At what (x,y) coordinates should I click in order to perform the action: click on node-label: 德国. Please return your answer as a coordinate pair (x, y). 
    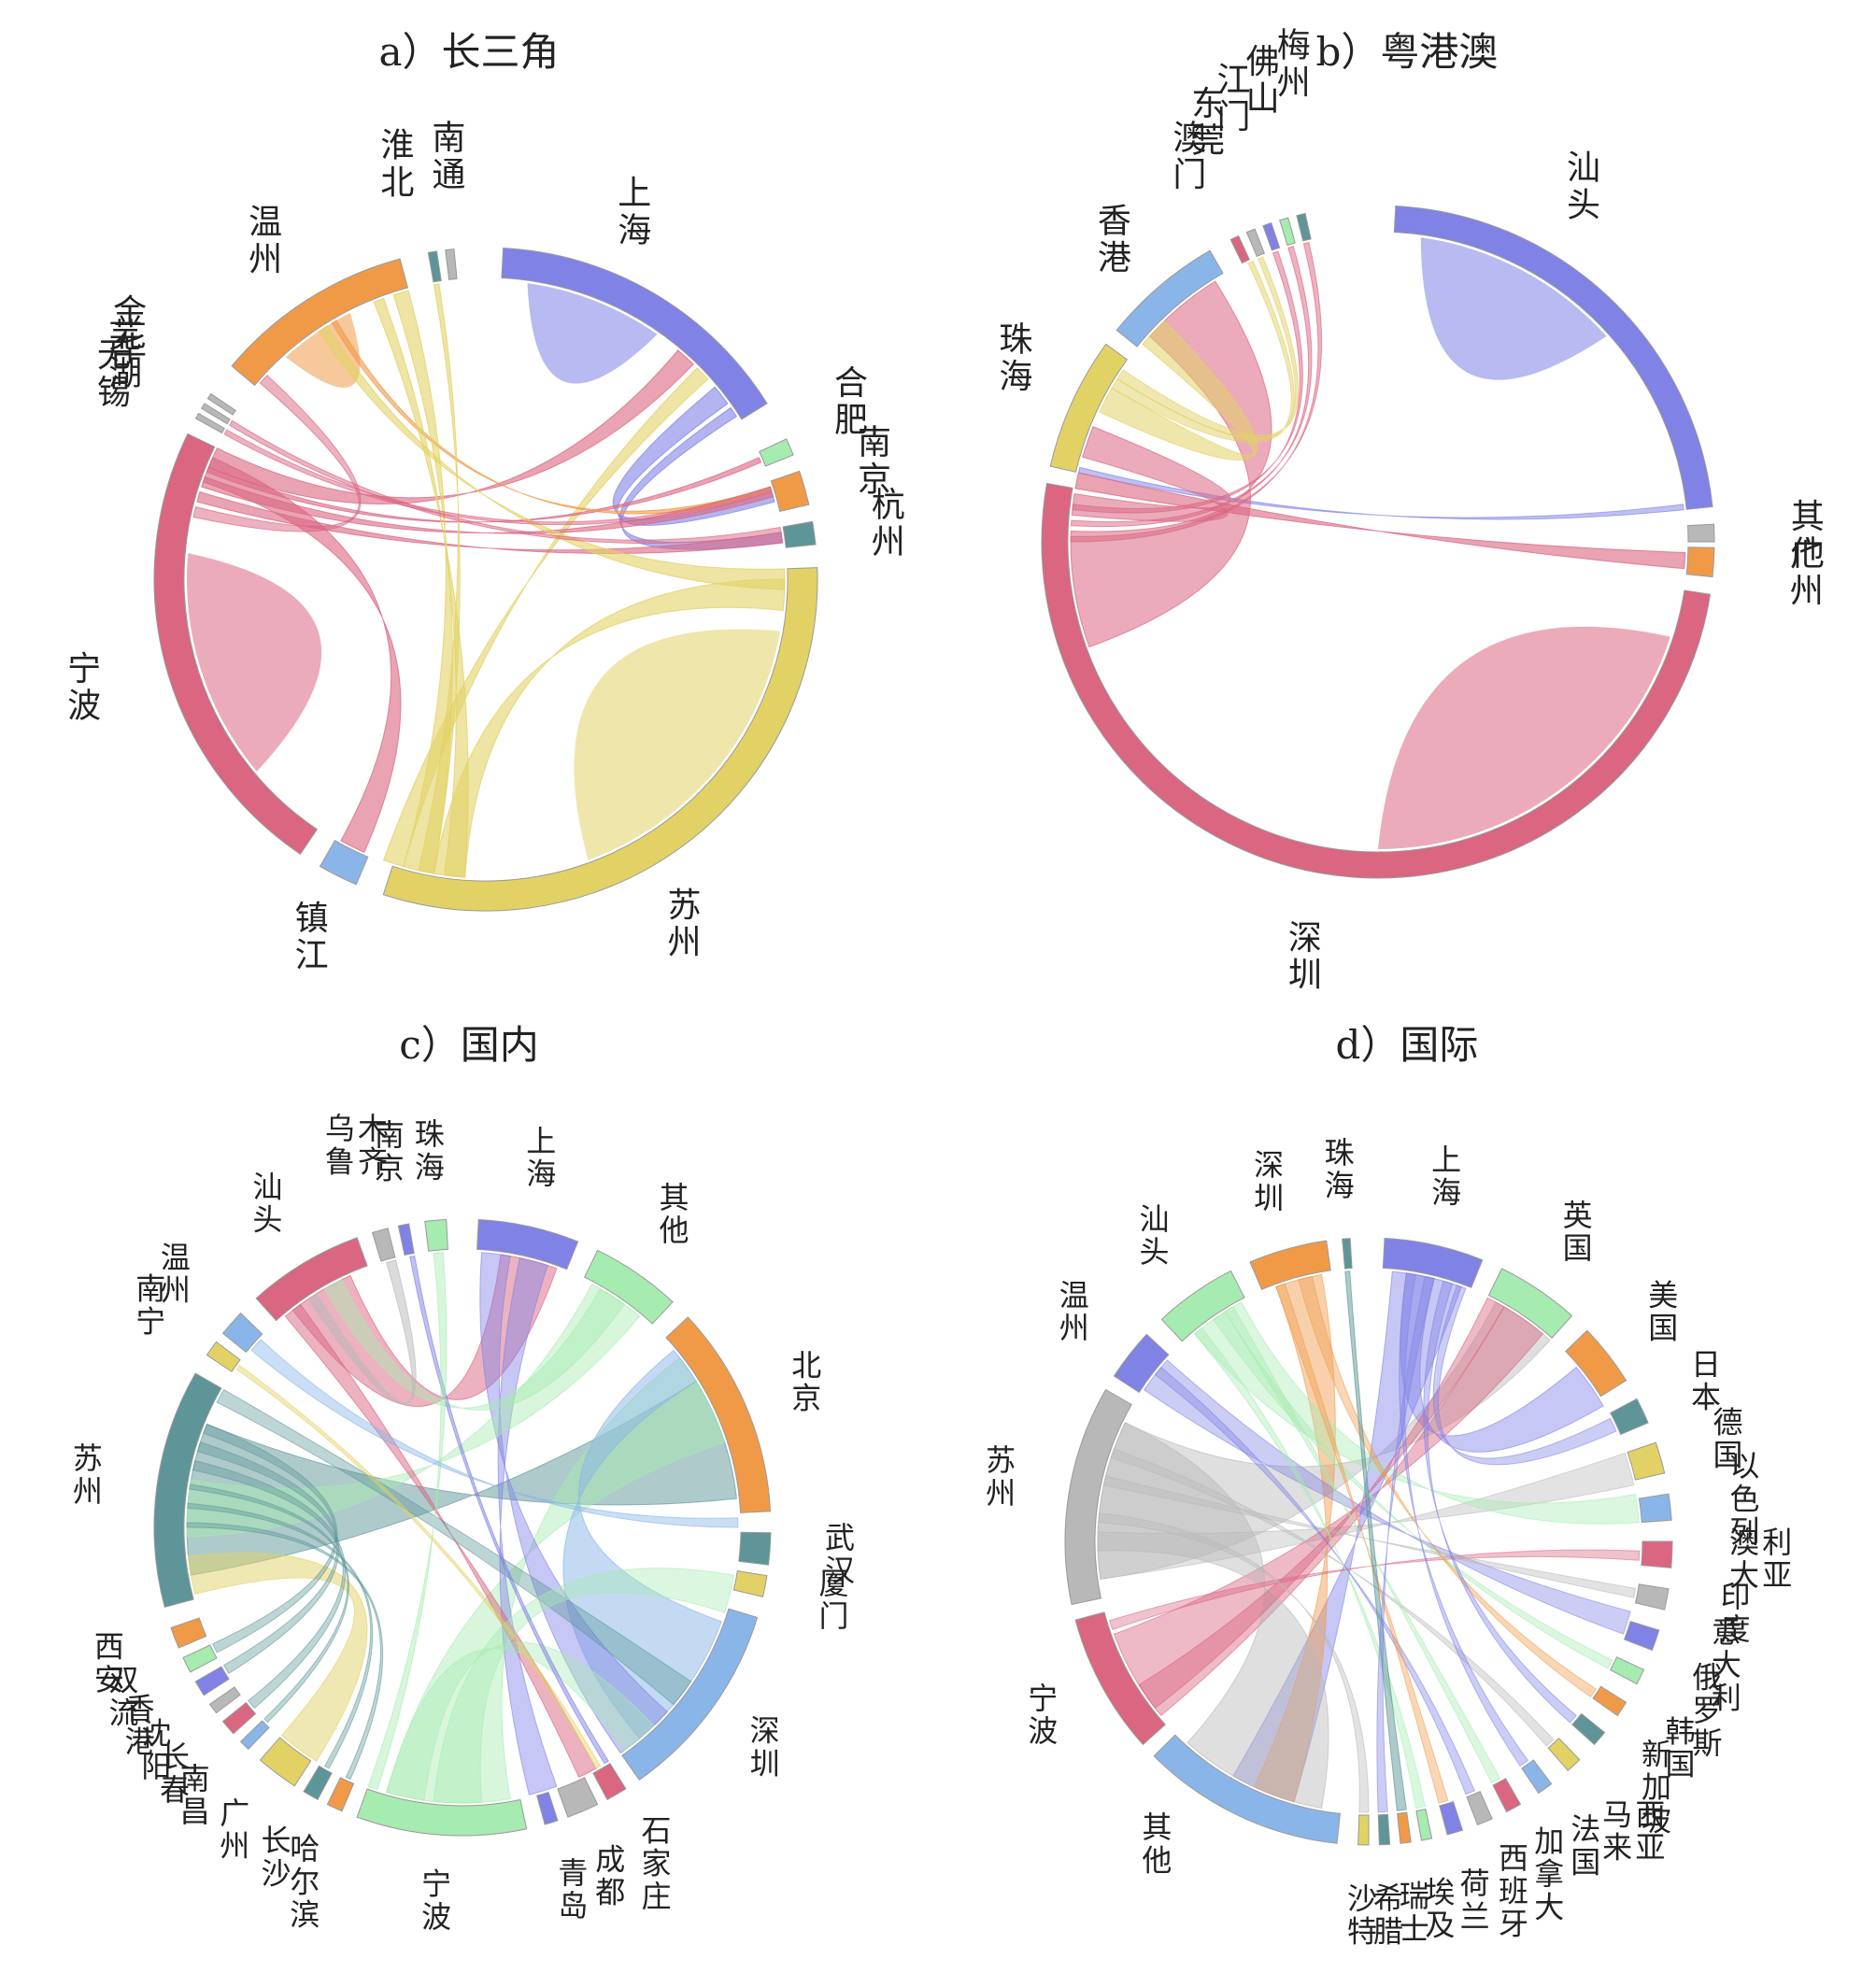
    Looking at the image, I should click on (1727, 1438).